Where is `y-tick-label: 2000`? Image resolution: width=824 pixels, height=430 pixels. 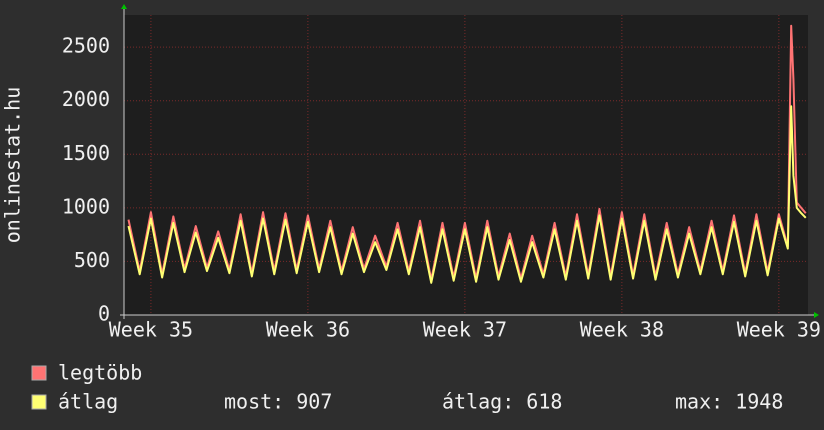 y-tick-label: 2000 is located at coordinates (86, 99).